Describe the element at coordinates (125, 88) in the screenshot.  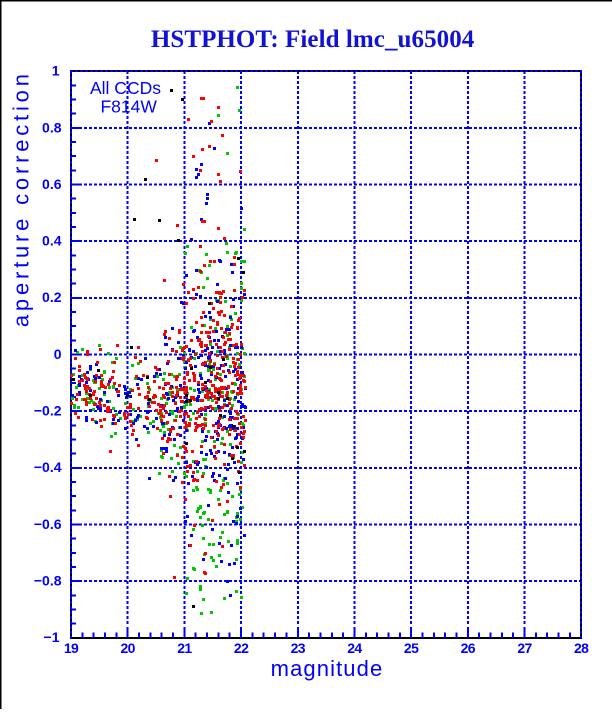
I see `svg-text: All CCDs` at that location.